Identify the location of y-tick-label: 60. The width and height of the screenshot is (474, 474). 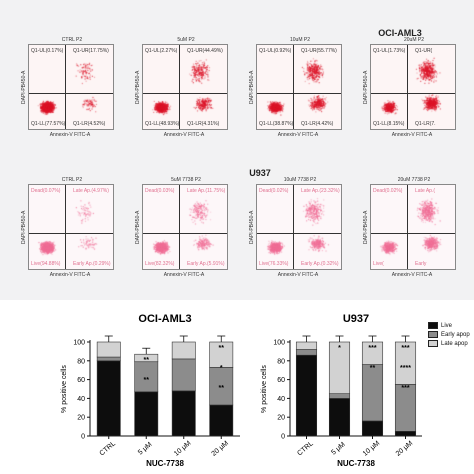
(281, 380).